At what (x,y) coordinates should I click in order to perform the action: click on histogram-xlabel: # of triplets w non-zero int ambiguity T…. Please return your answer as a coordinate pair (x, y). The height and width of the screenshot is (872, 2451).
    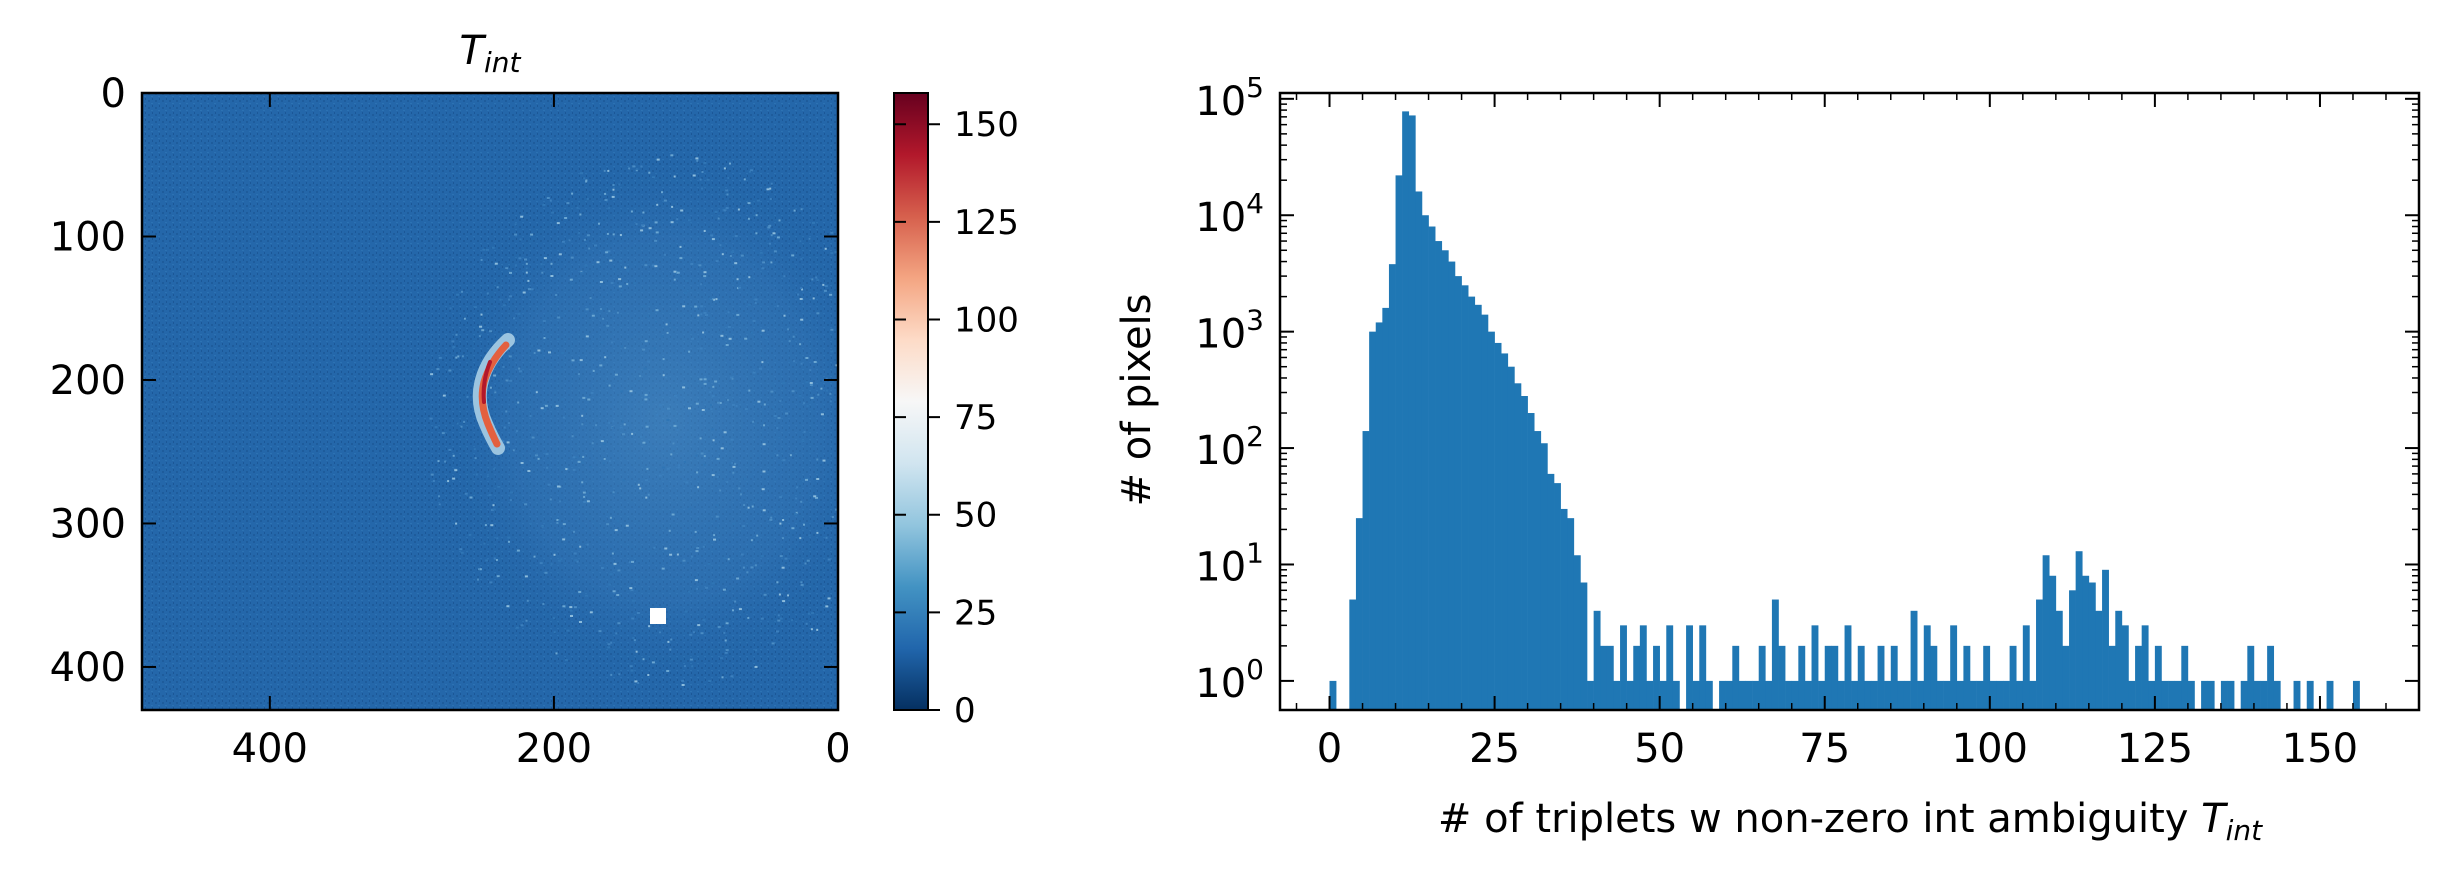
    Looking at the image, I should click on (1850, 821).